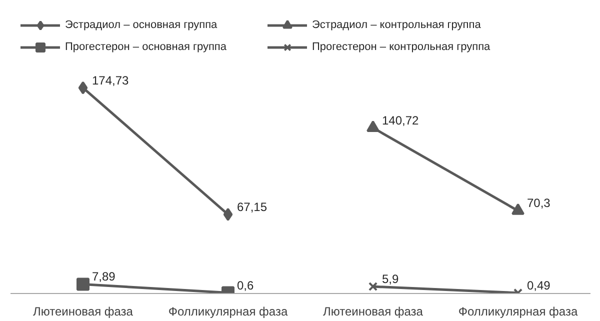  What do you see at coordinates (402, 47) in the screenshot?
I see `legend-label: Прогестерон – контрольная группа` at bounding box center [402, 47].